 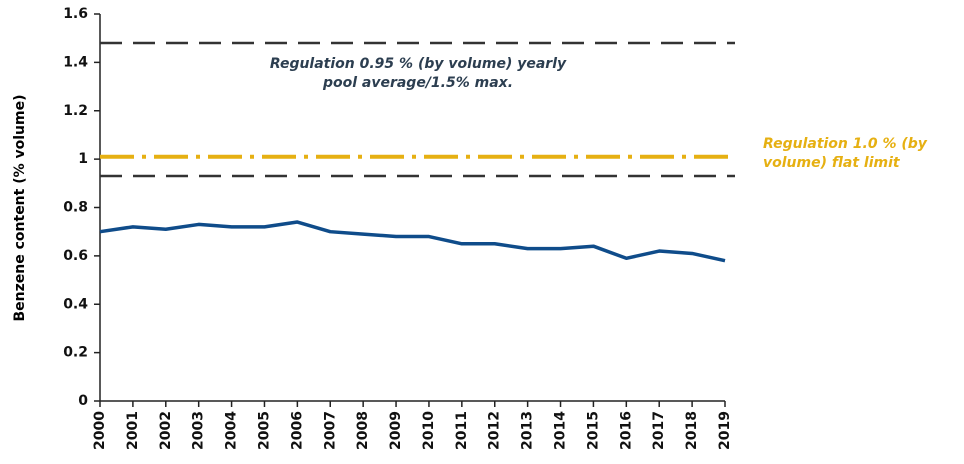 What do you see at coordinates (462, 430) in the screenshot?
I see `x-tick-label: 2011` at bounding box center [462, 430].